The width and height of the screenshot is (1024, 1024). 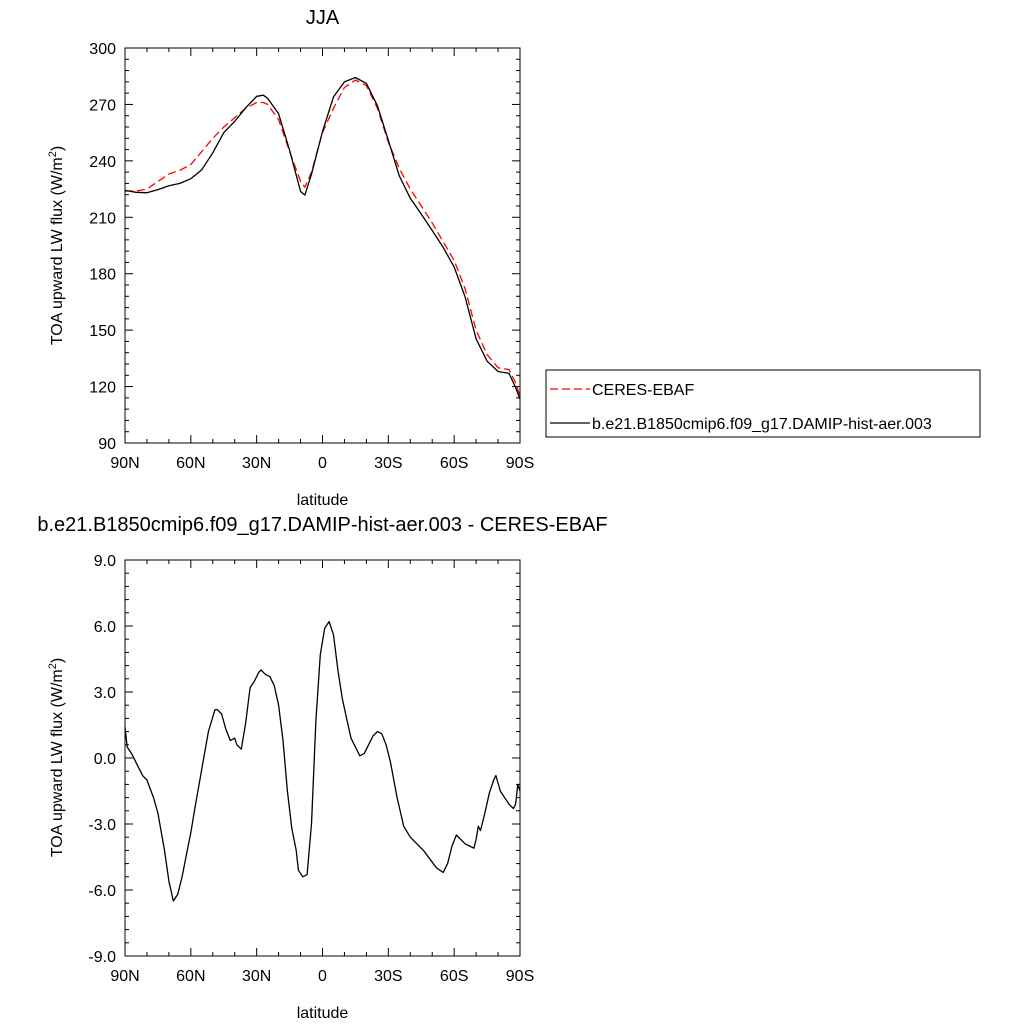 What do you see at coordinates (57, 251) in the screenshot?
I see `top-chart-ylabel-main: TOA upward LW flux (W/m` at bounding box center [57, 251].